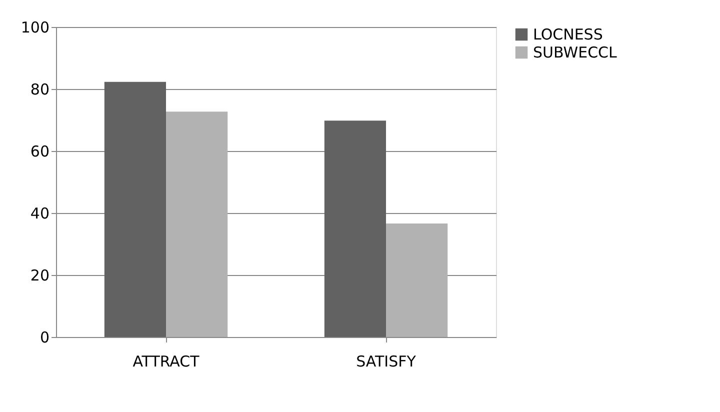 Image resolution: width=720 pixels, height=412 pixels. Describe the element at coordinates (40, 89) in the screenshot. I see `y-tick-label: 80` at that location.